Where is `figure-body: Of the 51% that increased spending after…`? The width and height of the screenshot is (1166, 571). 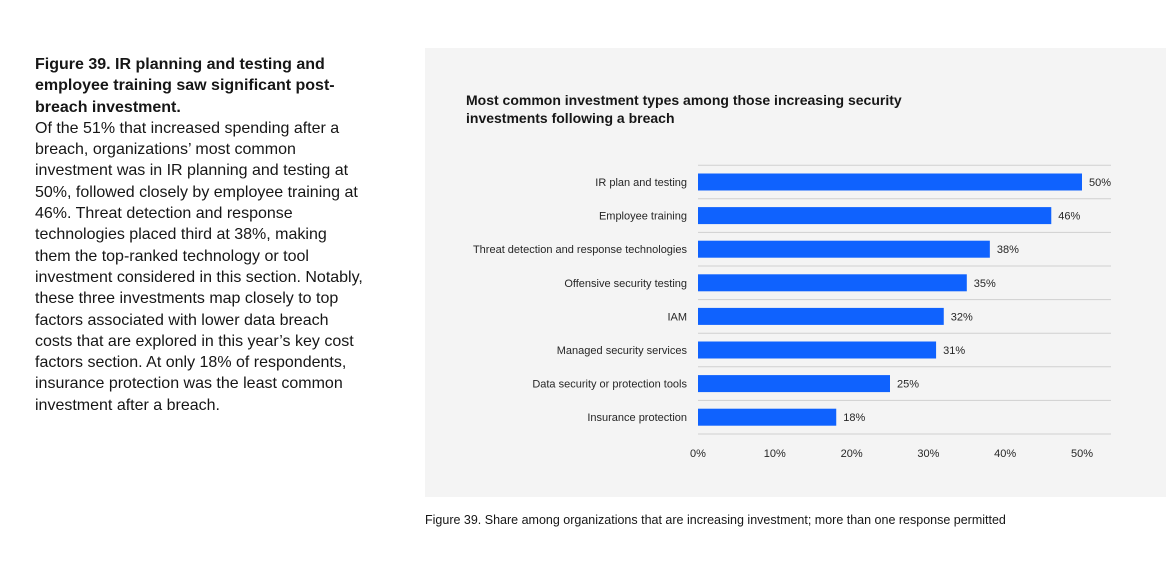 figure-body: Of the 51% that increased spending after… is located at coordinates (199, 266).